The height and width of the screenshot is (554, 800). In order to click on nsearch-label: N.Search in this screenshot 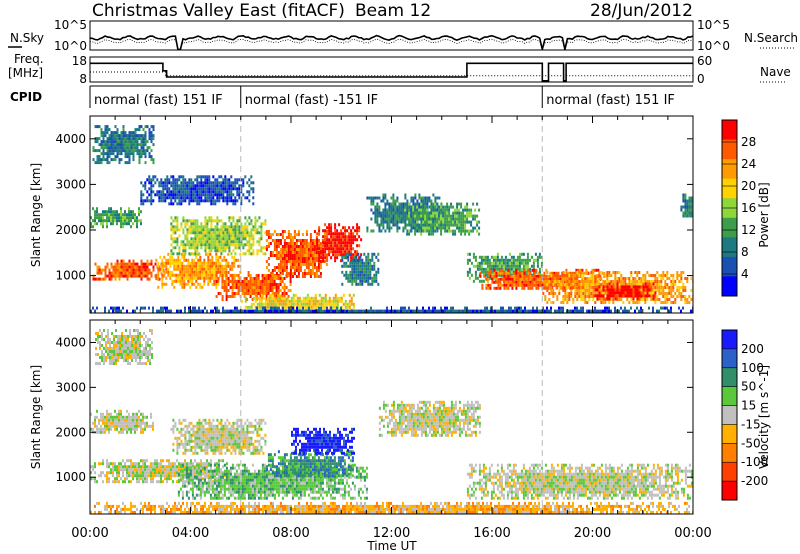, I will do `click(771, 38)`.